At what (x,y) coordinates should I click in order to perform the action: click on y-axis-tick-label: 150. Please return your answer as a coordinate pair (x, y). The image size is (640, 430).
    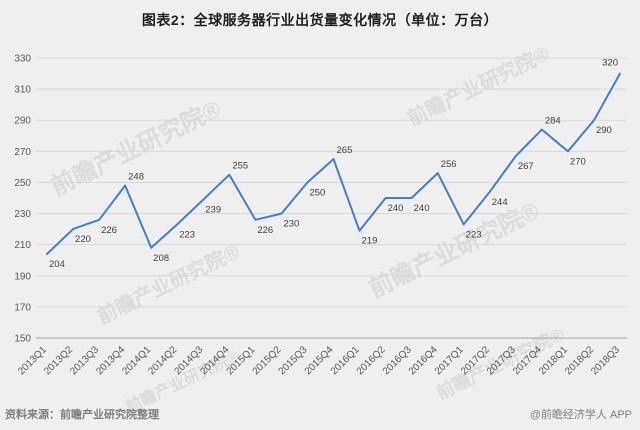
    Looking at the image, I should click on (22, 339).